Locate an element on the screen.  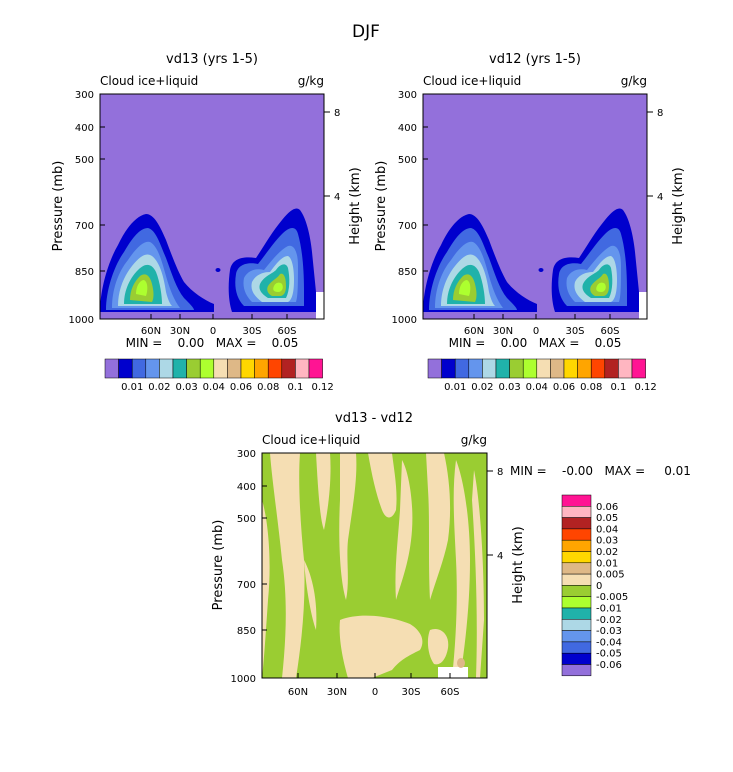
y-axis-left: 300 400 500 700 850 1000 Pressure (mb) is located at coordinates (239, 567).